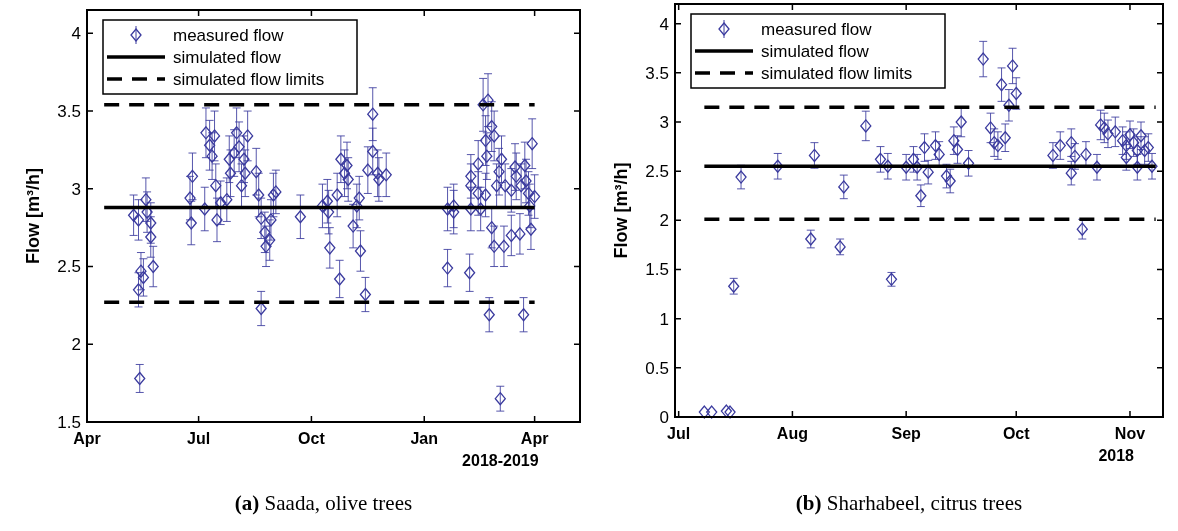 This screenshot has height=531, width=1178. What do you see at coordinates (664, 417) in the screenshot?
I see `y-tick-label: 0` at bounding box center [664, 417].